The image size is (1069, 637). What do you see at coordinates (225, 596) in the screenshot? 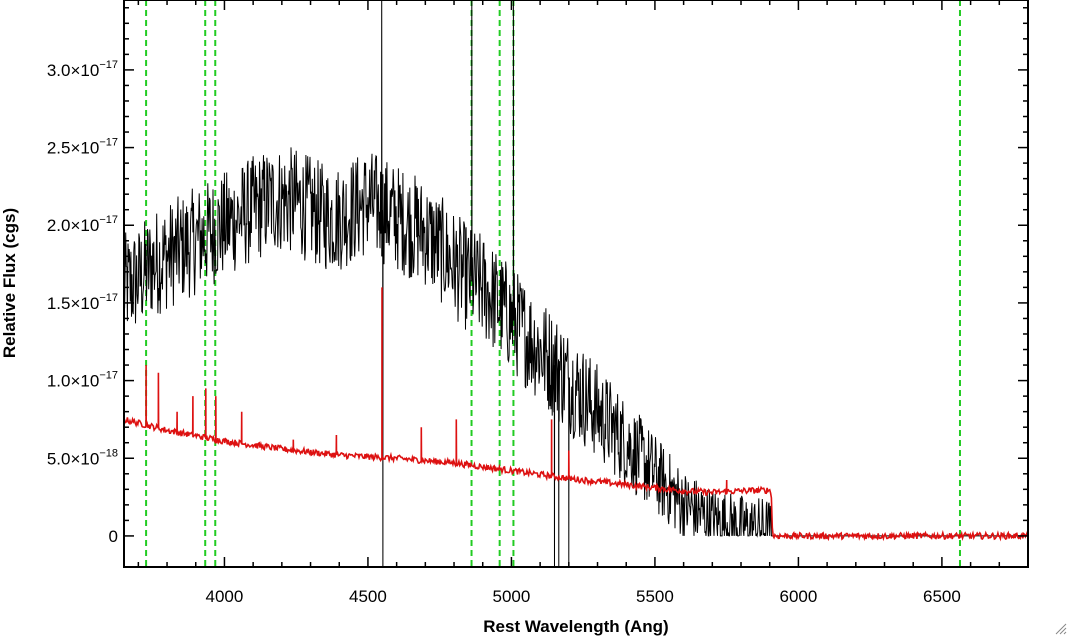
I see `x-tick-label: 4000` at bounding box center [225, 596].